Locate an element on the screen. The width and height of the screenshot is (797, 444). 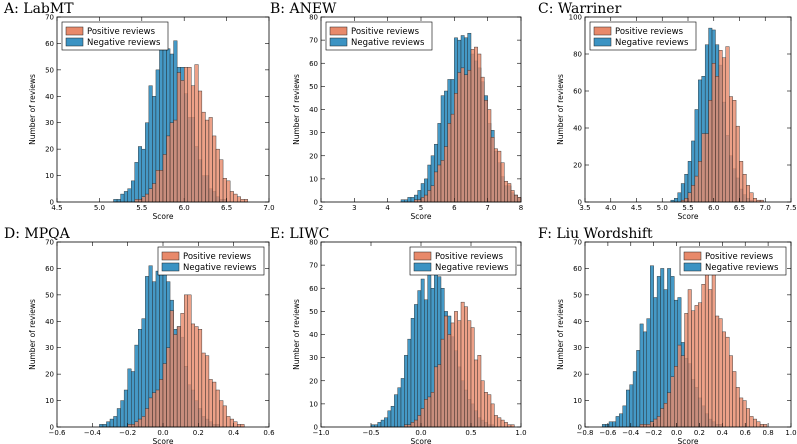
y-tick-label: 30 is located at coordinates (49, 123).